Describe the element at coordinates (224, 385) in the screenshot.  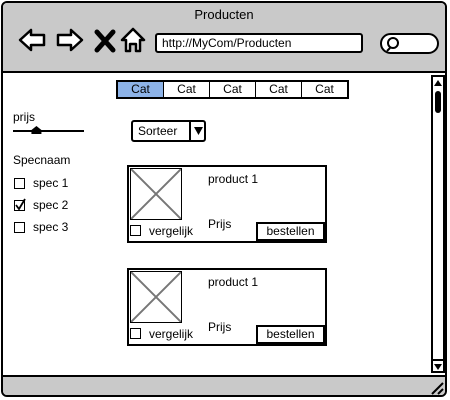
I see `status-bar` at that location.